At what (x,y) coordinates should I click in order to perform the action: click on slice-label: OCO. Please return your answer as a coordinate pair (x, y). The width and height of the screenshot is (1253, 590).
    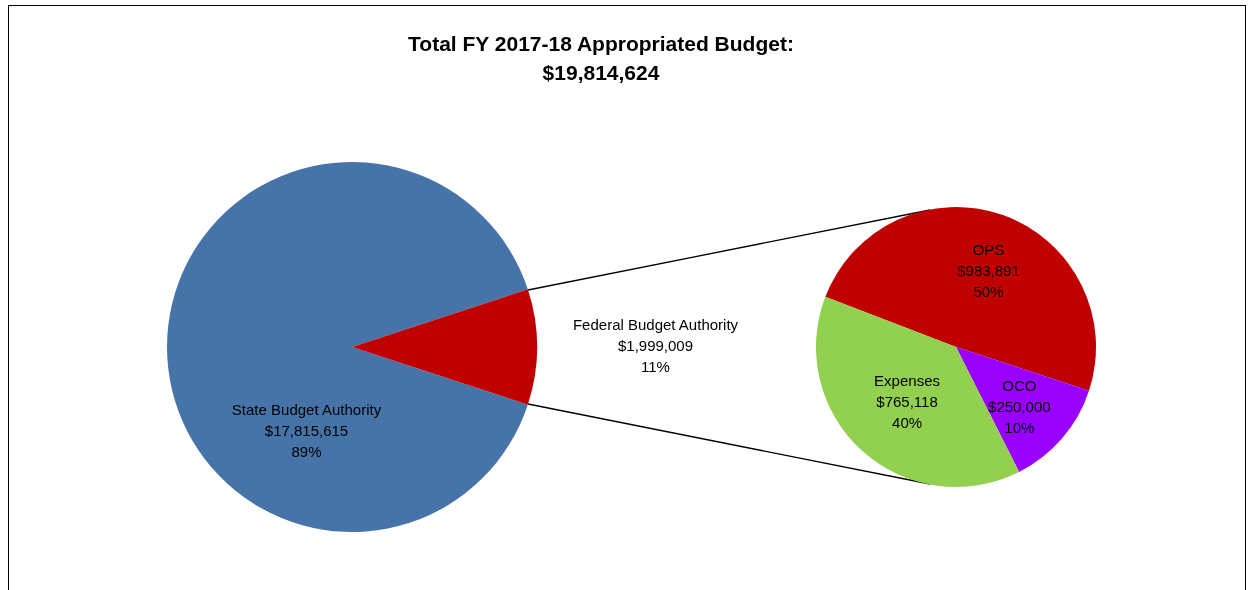
    Looking at the image, I should click on (1019, 386).